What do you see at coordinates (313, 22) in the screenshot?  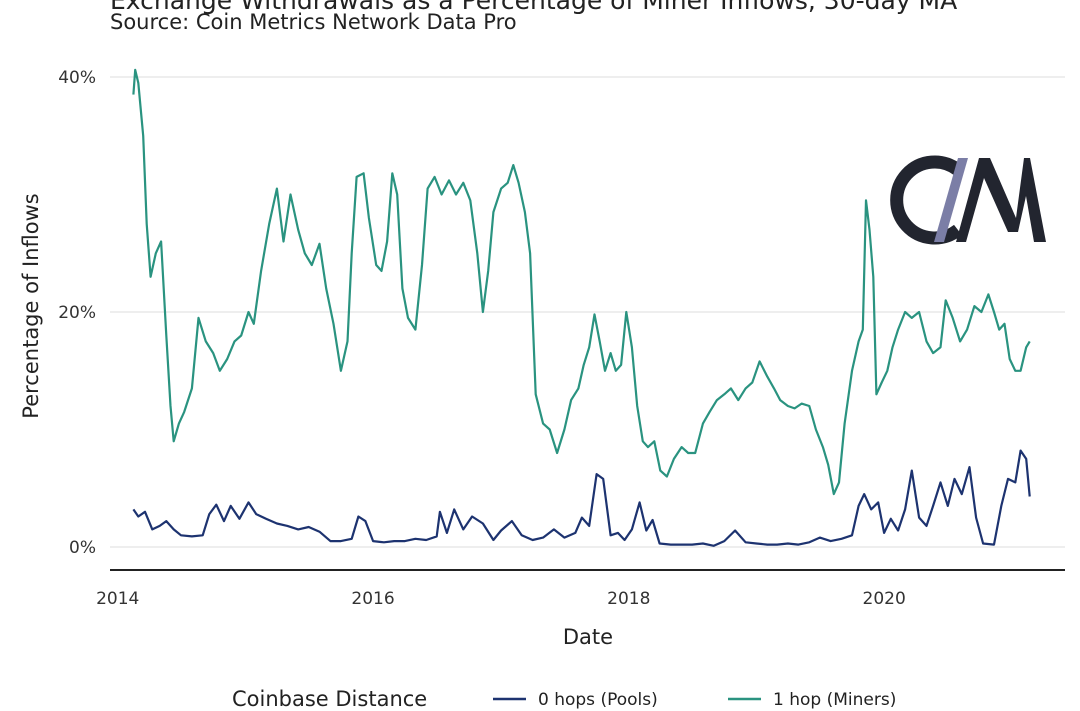 I see `chart-subtitle: Source: Coin Metrics Network Data Pro` at bounding box center [313, 22].